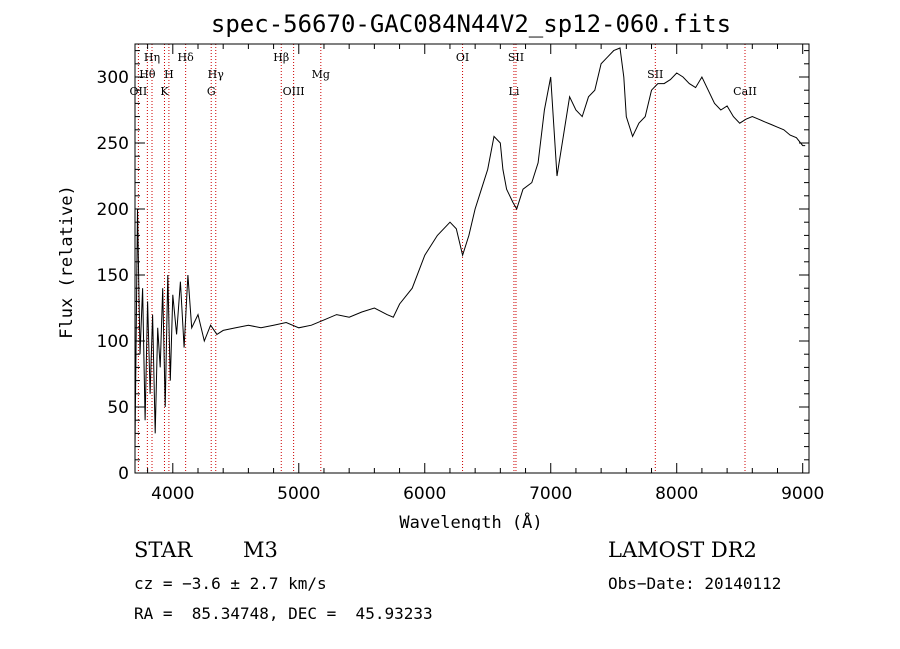 This screenshot has width=900, height=649. What do you see at coordinates (113, 210) in the screenshot?
I see `y-tick-label: 200` at bounding box center [113, 210].